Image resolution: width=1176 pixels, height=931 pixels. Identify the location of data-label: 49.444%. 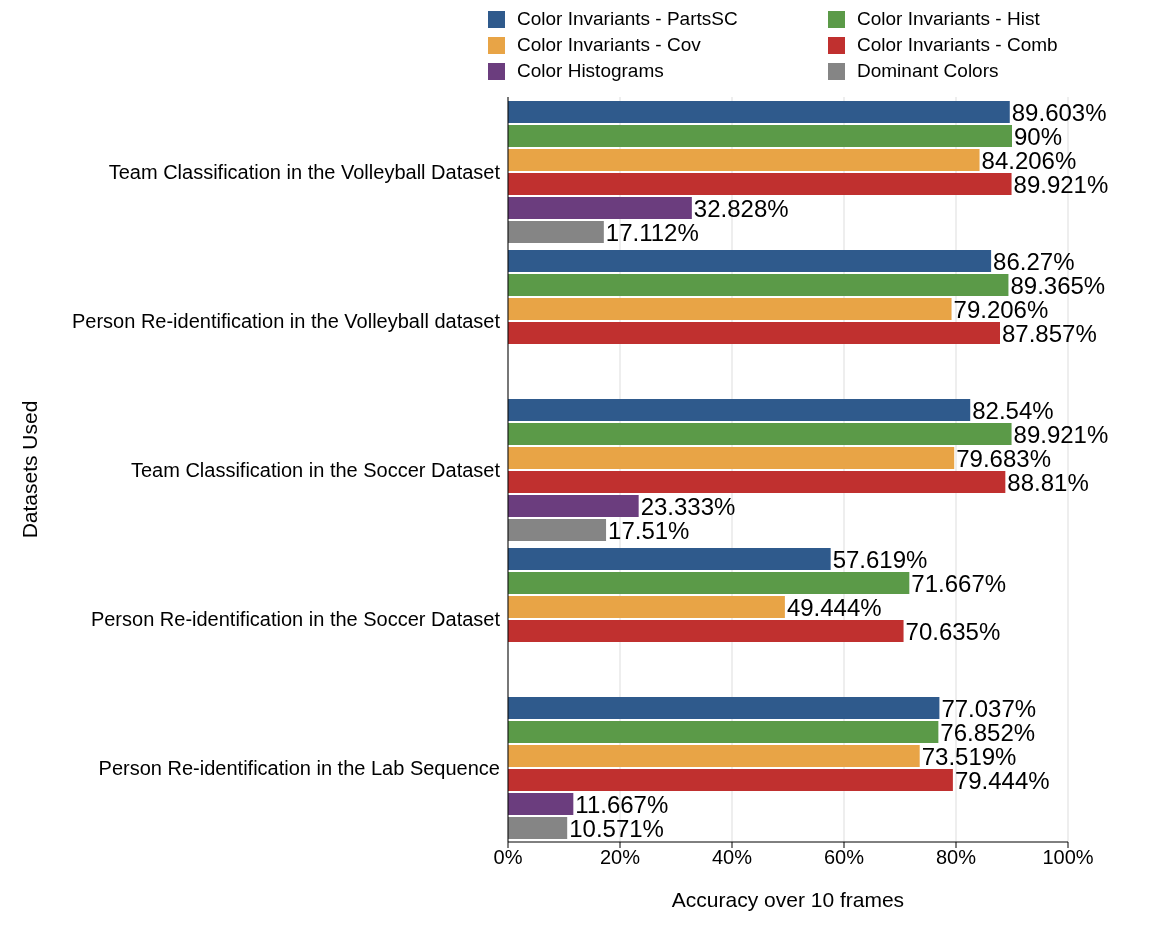
(834, 607).